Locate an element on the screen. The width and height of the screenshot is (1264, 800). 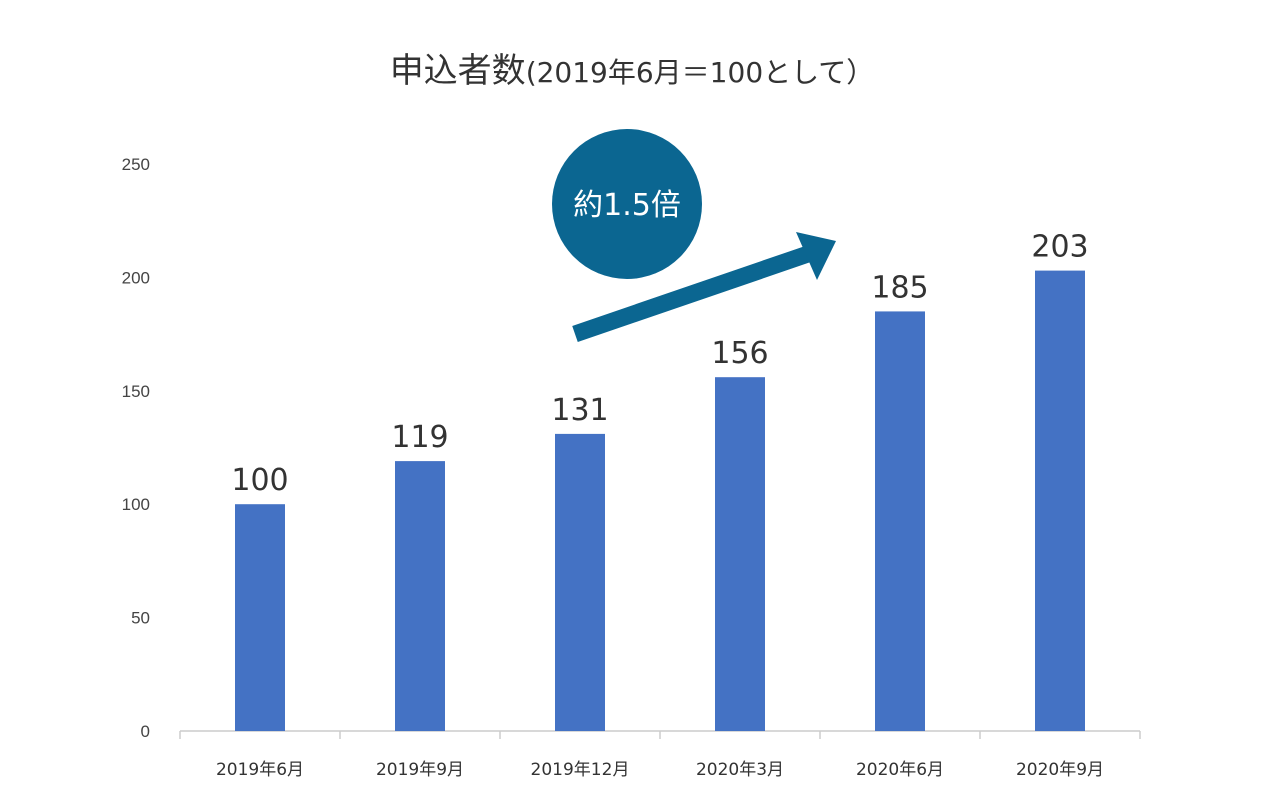
y-tick-label: 50 is located at coordinates (140, 618).